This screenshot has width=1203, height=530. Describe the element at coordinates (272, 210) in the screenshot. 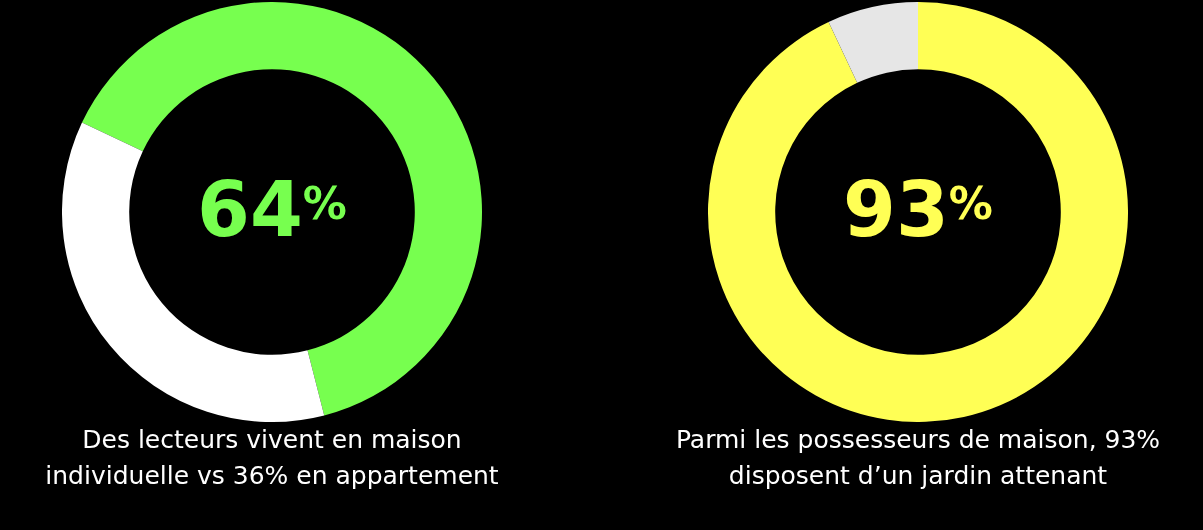

I see `data-label: 64$^{%}$` at that location.